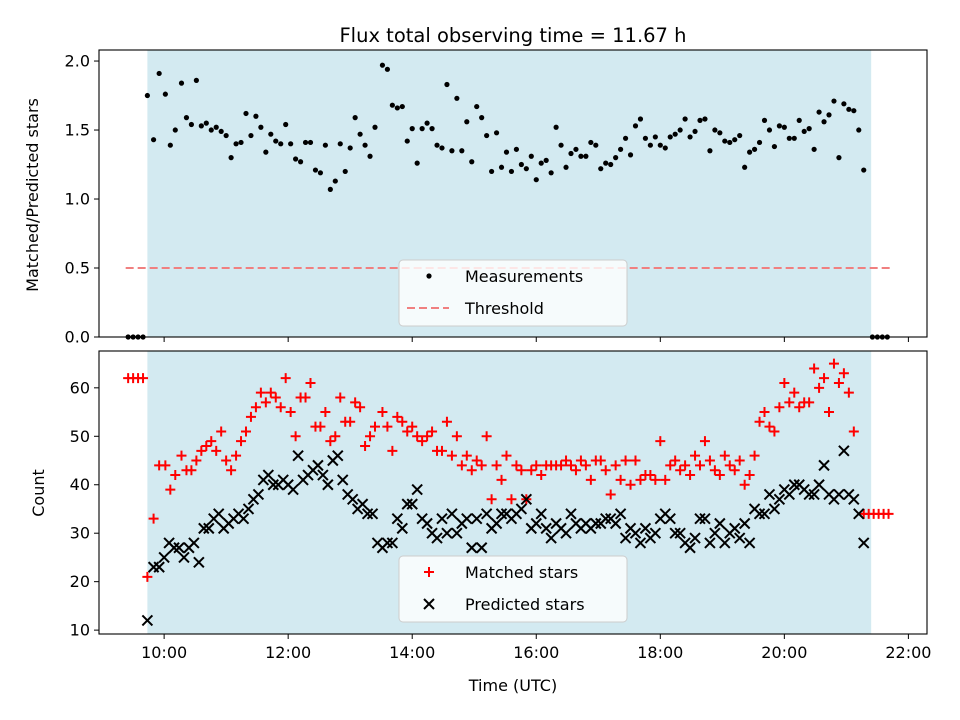 The width and height of the screenshot is (960, 720). What do you see at coordinates (908, 652) in the screenshot?
I see `x-tick-label: 22:00` at bounding box center [908, 652].